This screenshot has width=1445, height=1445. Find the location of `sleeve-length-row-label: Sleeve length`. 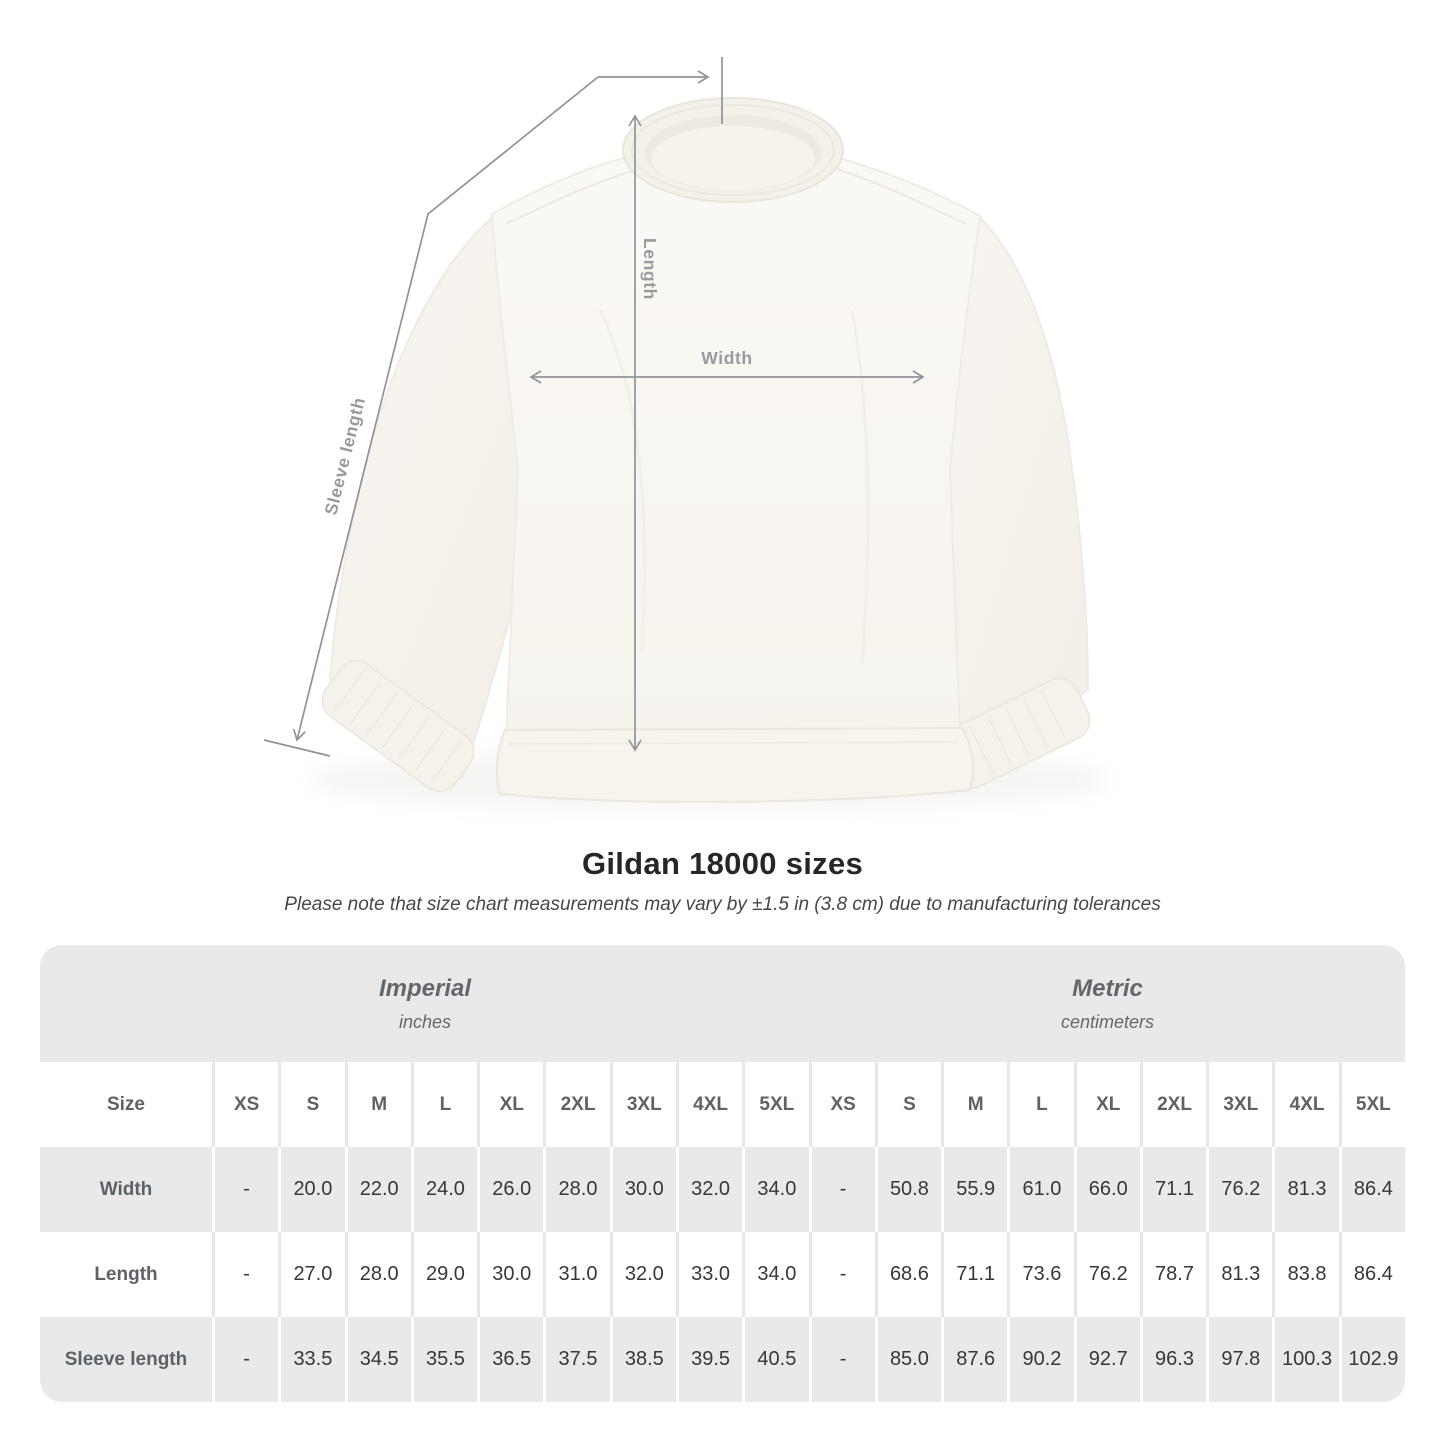

sleeve-length-row-label: Sleeve length is located at coordinates (126, 1359).